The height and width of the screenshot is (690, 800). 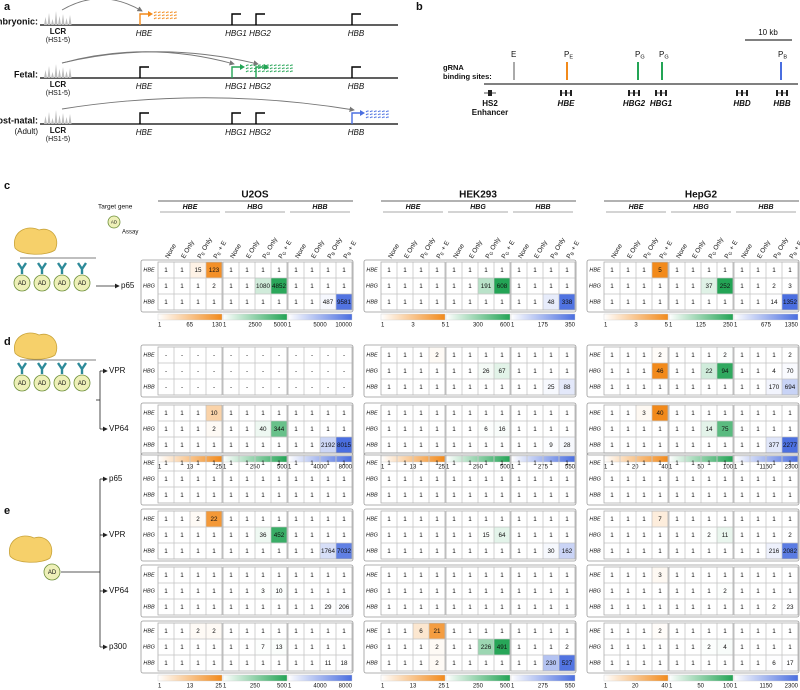 I want to click on cell-value: 3, so click(x=263, y=591).